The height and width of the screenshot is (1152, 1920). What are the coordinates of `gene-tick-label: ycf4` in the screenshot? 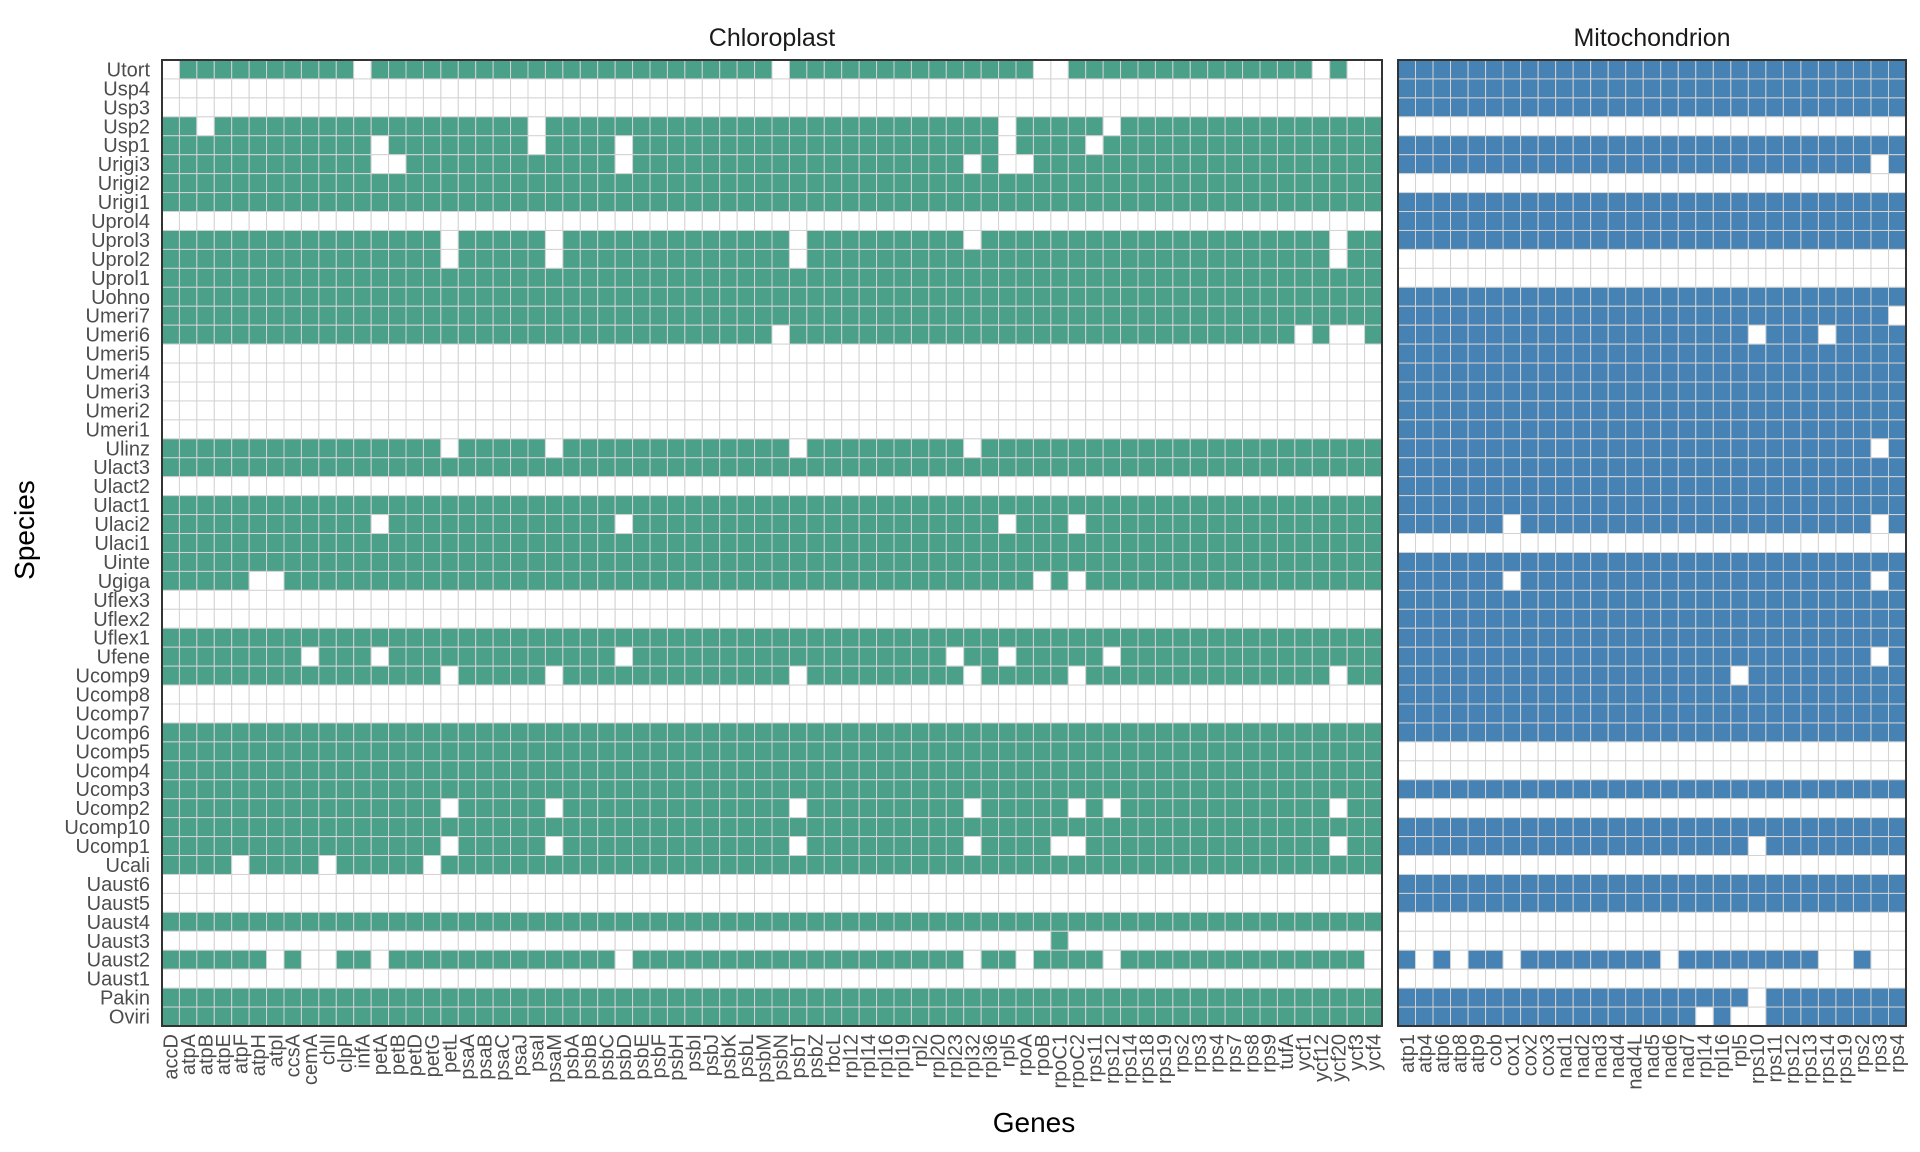 It's located at (1374, 1052).